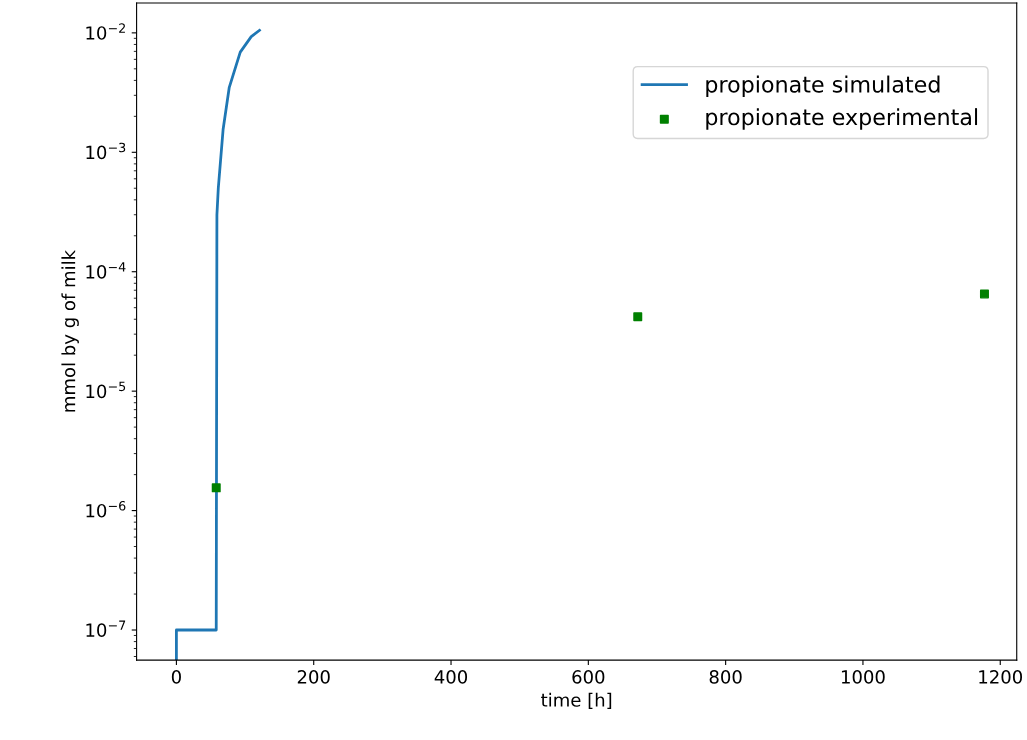  What do you see at coordinates (176, 677) in the screenshot?
I see `x-tick-label: 0` at bounding box center [176, 677].